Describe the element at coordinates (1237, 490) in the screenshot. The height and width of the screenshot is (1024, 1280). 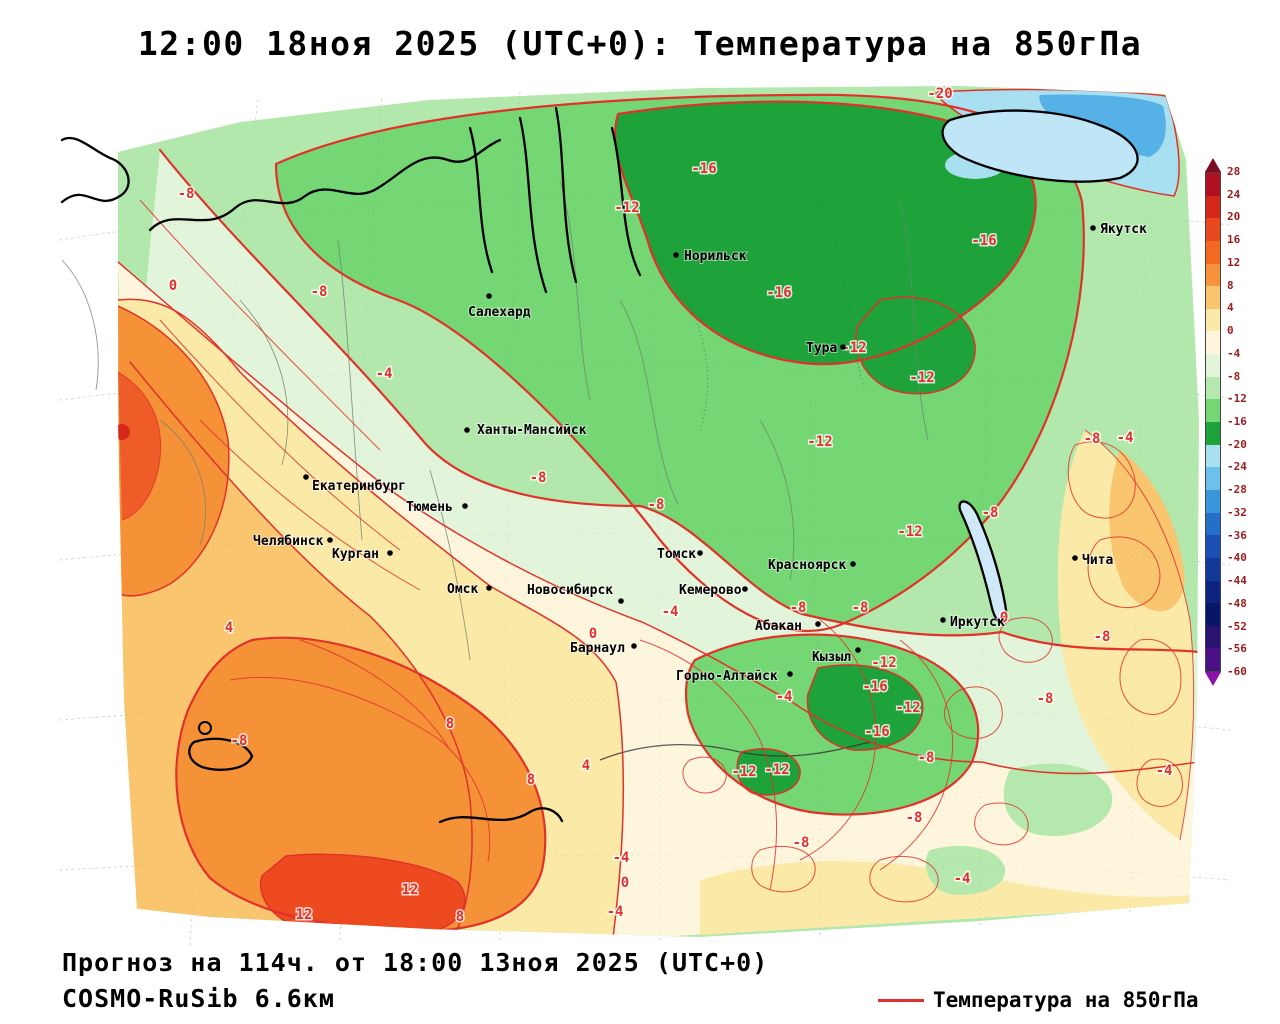
I see `colorbar-tick: -28` at that location.